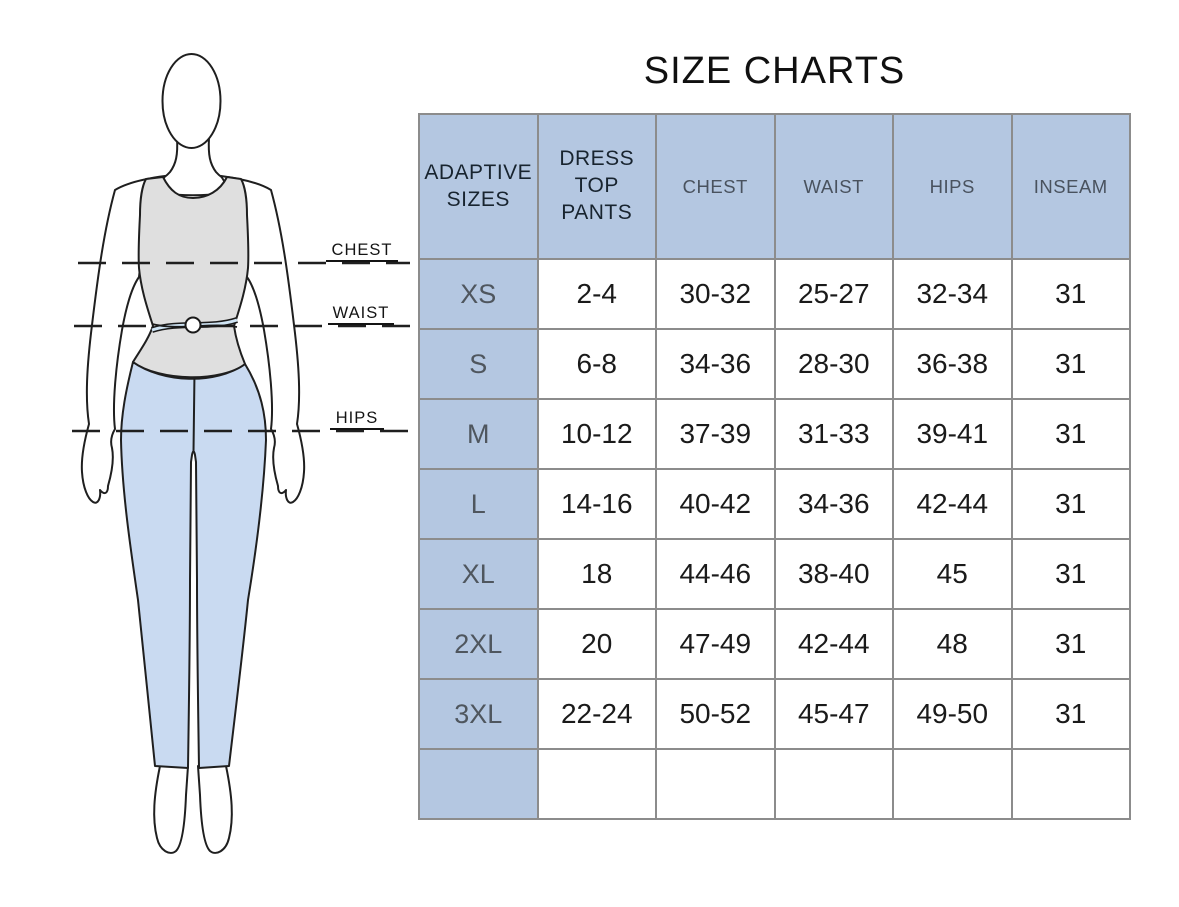  Describe the element at coordinates (171, 809) in the screenshot. I see `figure-left-foot` at that location.